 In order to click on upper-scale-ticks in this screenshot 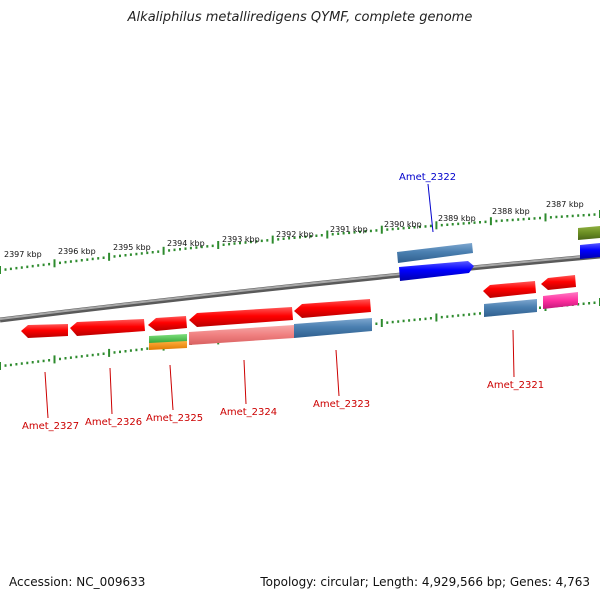, I will do `click(300, 242)`.